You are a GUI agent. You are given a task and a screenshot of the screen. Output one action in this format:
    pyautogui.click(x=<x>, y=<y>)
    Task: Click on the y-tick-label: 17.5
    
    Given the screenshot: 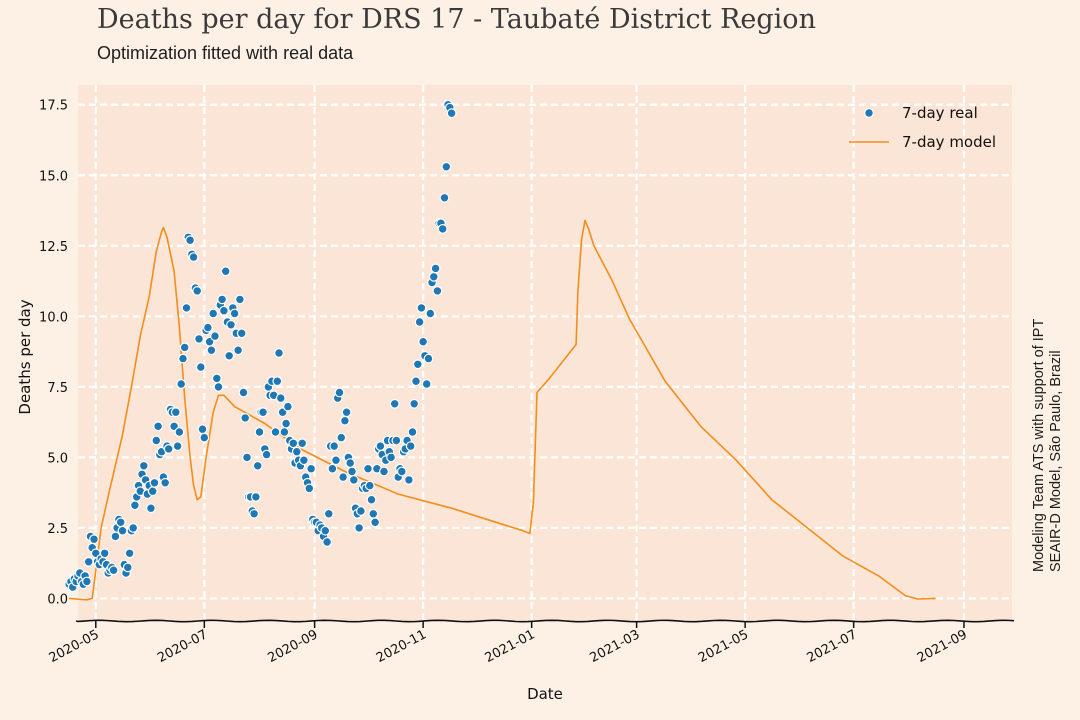 What is the action you would take?
    pyautogui.click(x=53, y=106)
    